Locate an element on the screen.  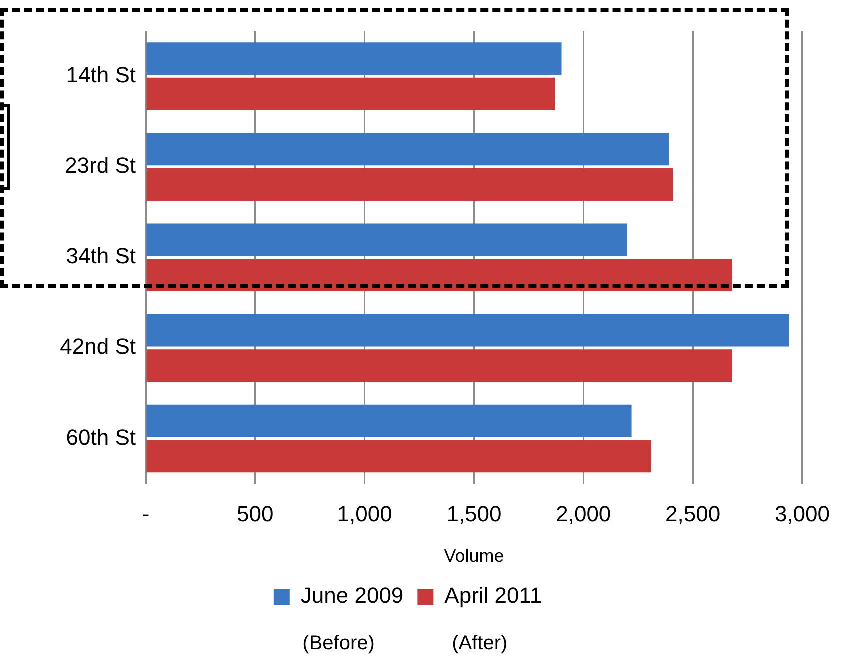
x-tick-label: 2,000 is located at coordinates (584, 513).